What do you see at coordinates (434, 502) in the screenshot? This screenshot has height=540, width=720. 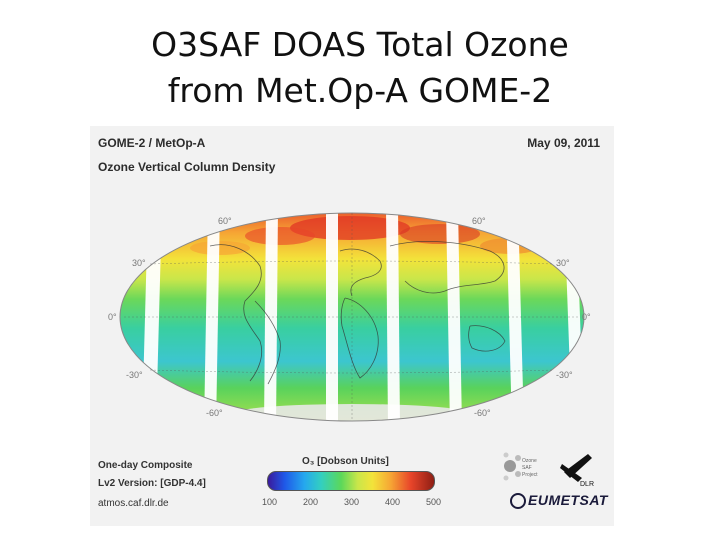 I see `colorbar-tick: 500` at bounding box center [434, 502].